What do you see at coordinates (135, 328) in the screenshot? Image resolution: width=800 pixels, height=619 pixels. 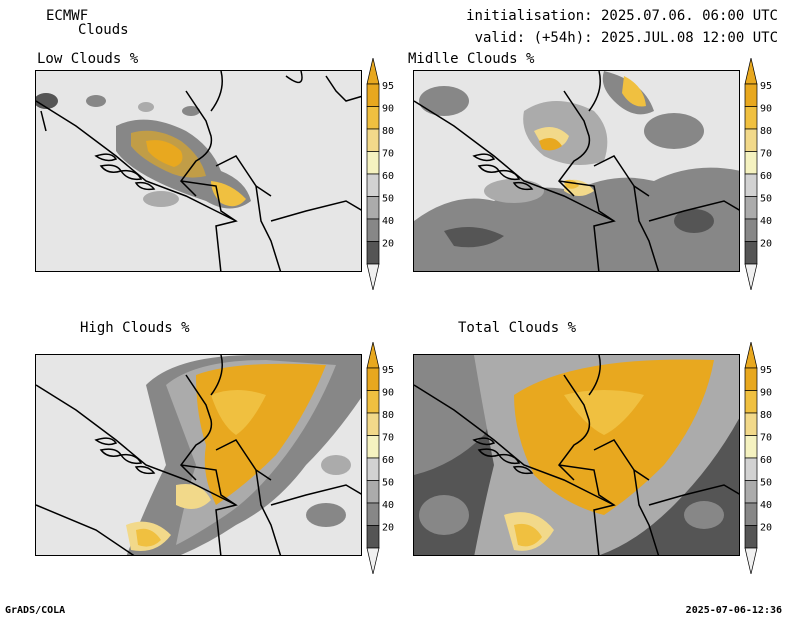 I see `panel-title-high: High Clouds %` at bounding box center [135, 328].